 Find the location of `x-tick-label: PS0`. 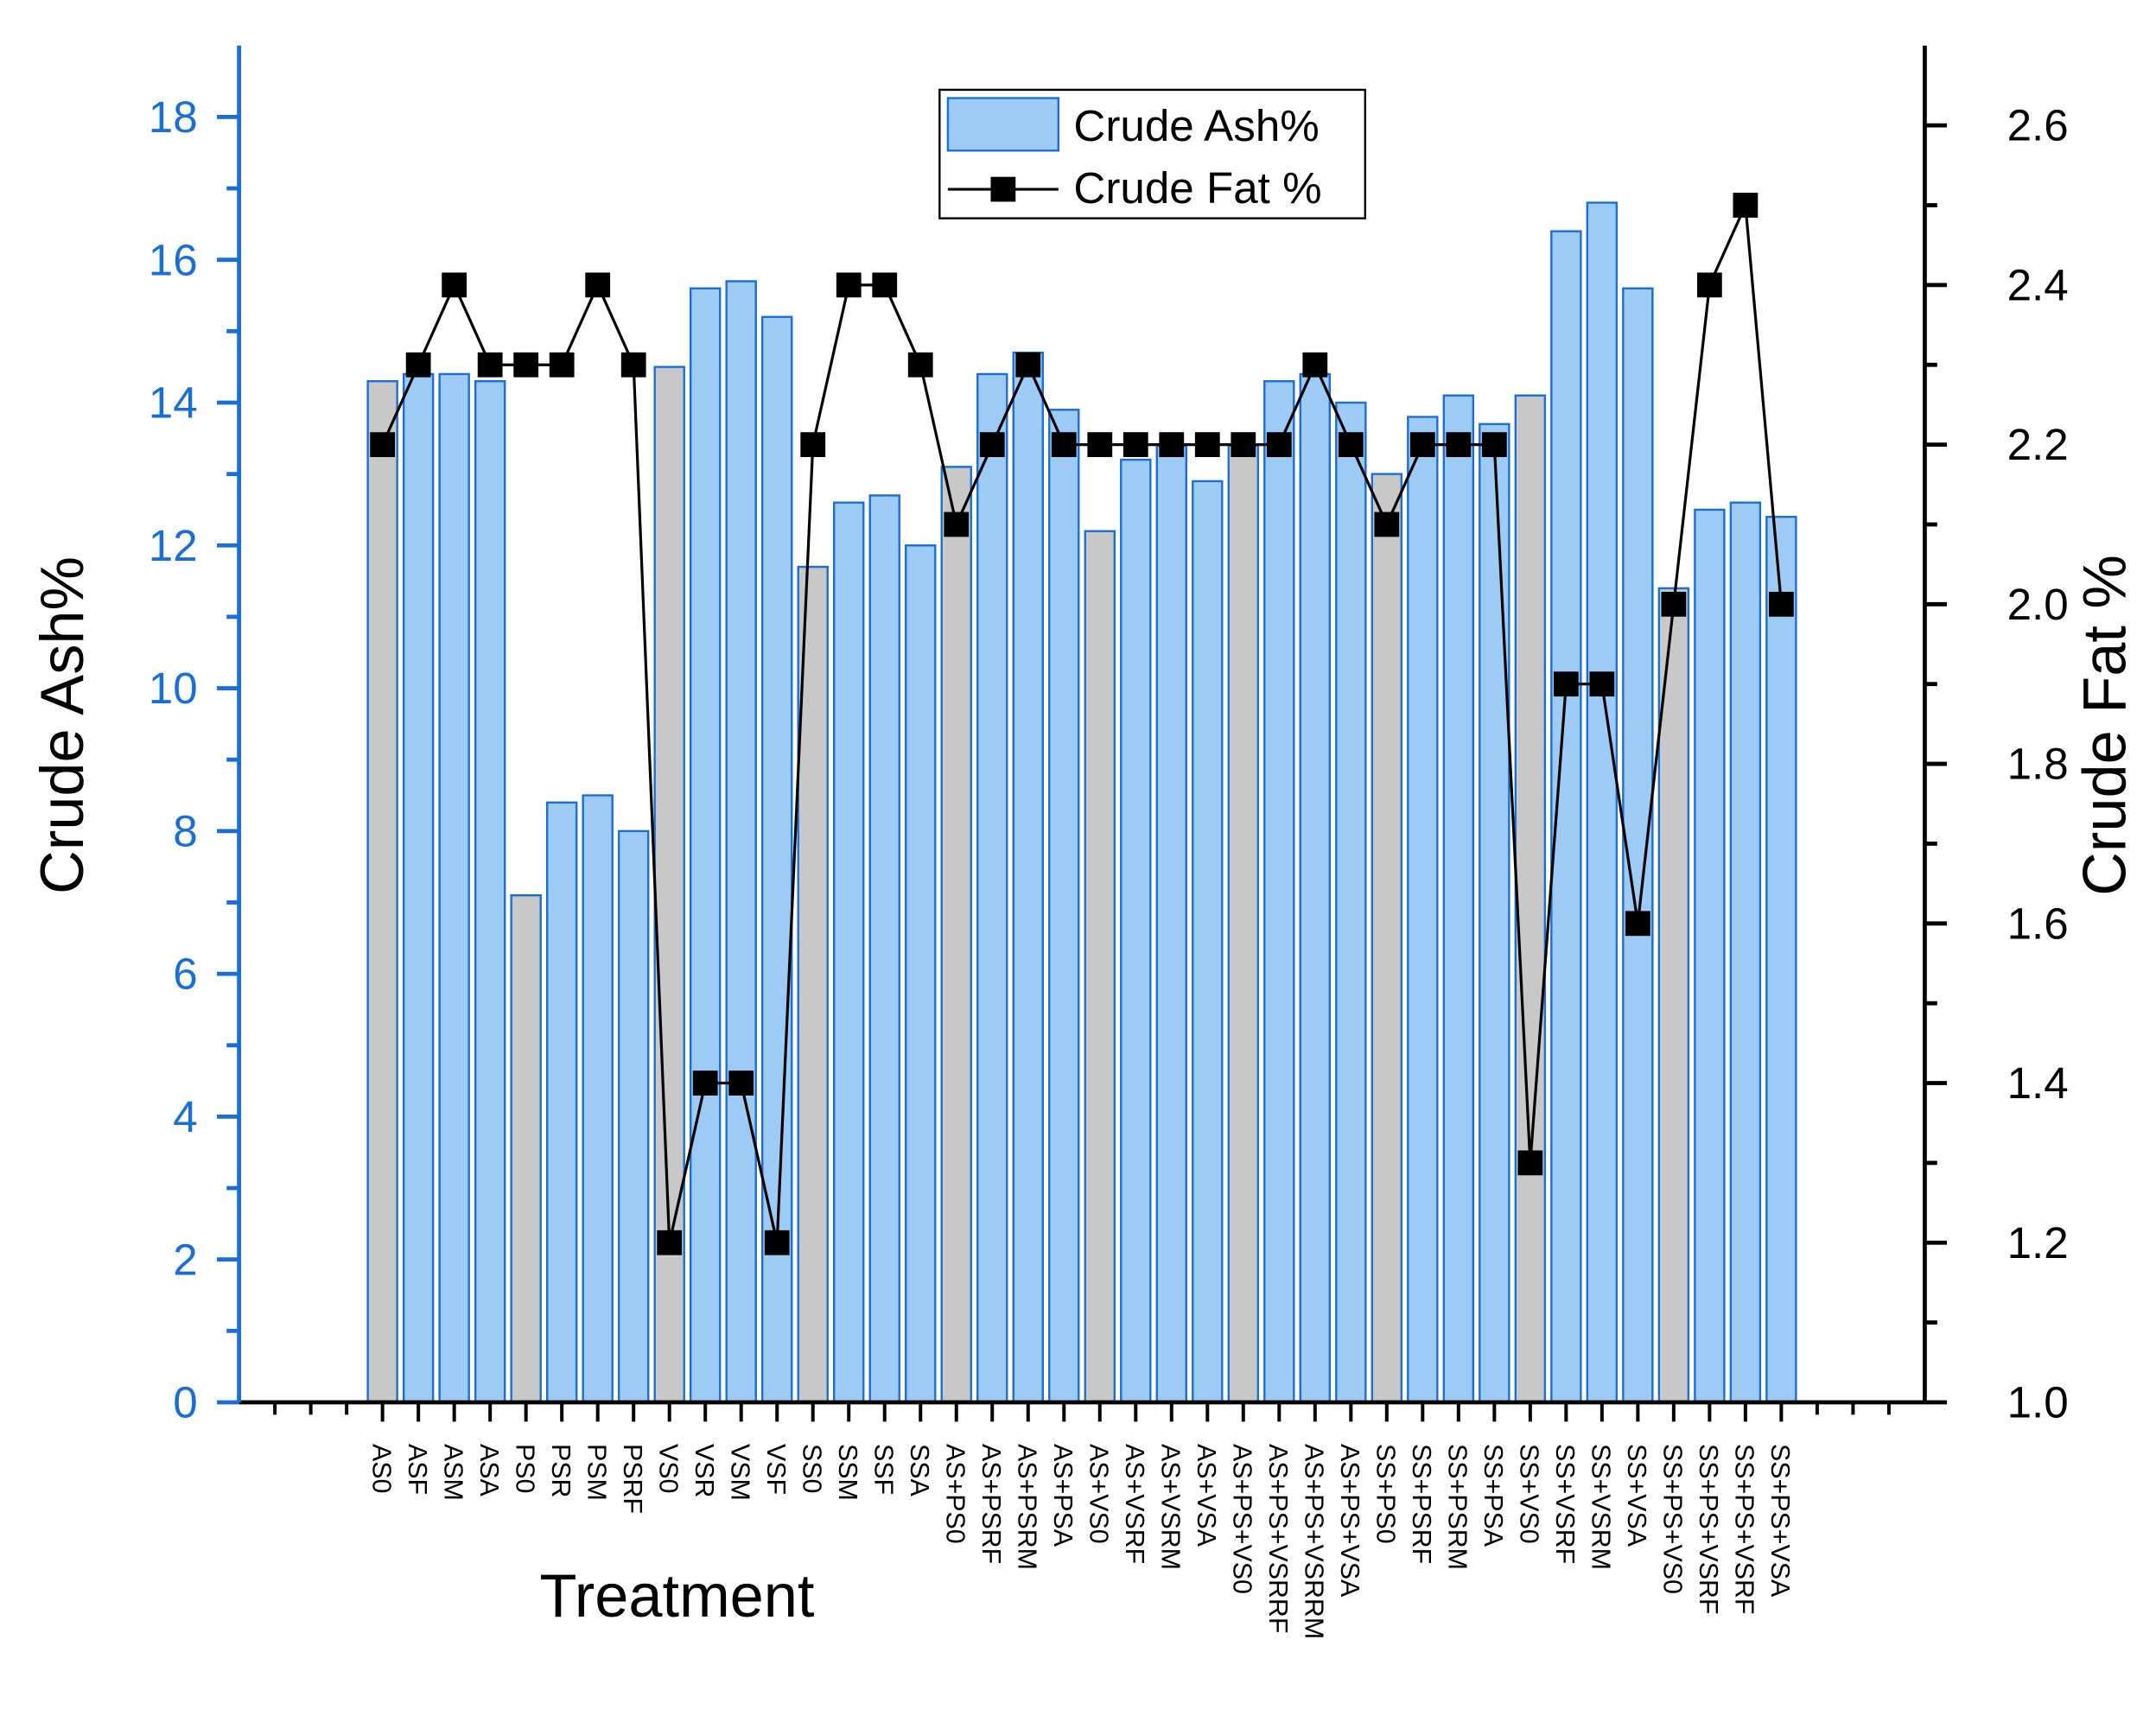

x-tick-label: PS0 is located at coordinates (524, 1468).